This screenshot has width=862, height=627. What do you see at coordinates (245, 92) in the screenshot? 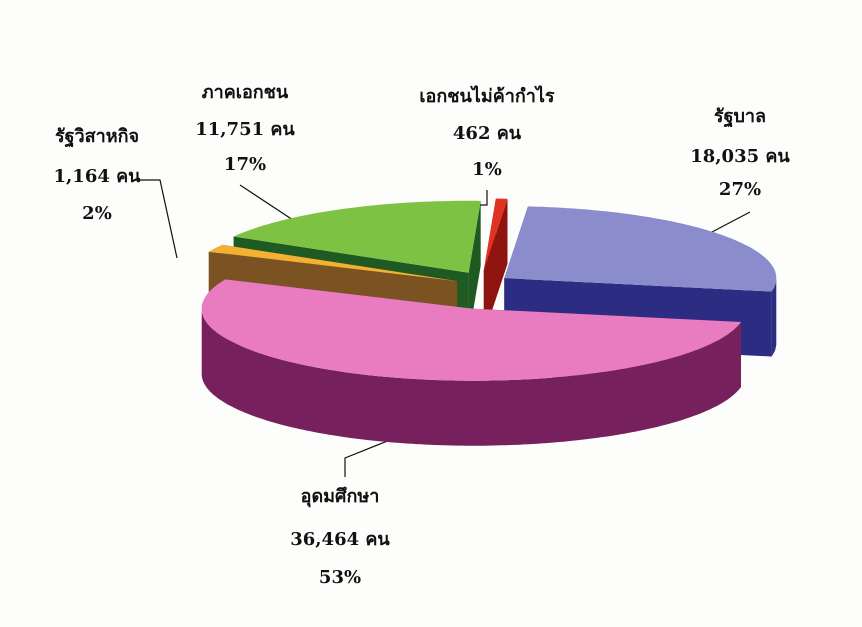
I see `slice-label: ภาคเอกชน` at bounding box center [245, 92].